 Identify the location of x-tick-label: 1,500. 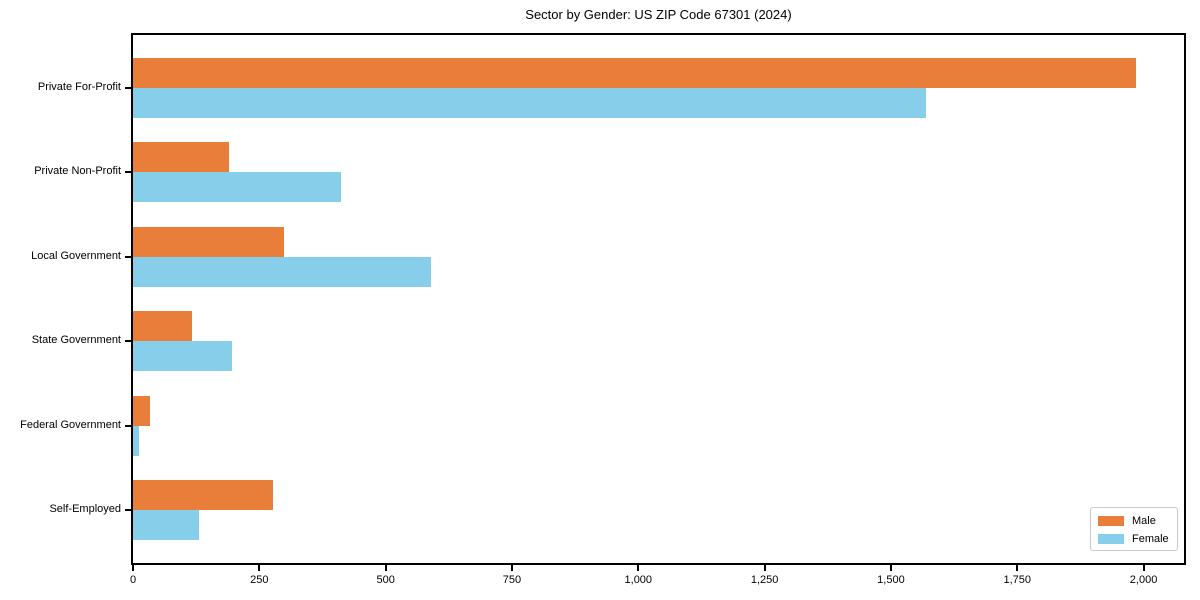
(891, 580).